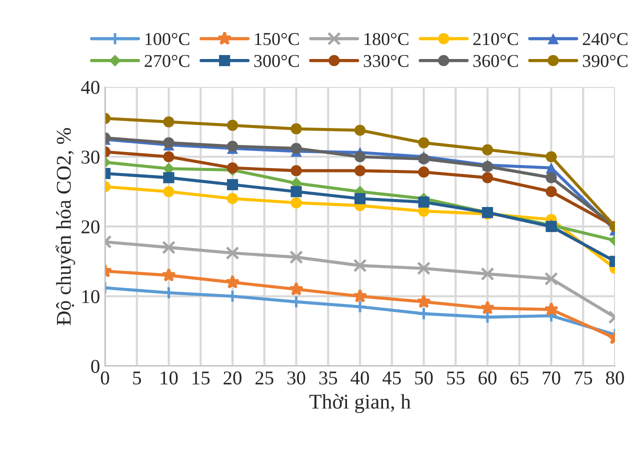  What do you see at coordinates (583, 378) in the screenshot?
I see `x-tick-label: 75` at bounding box center [583, 378].